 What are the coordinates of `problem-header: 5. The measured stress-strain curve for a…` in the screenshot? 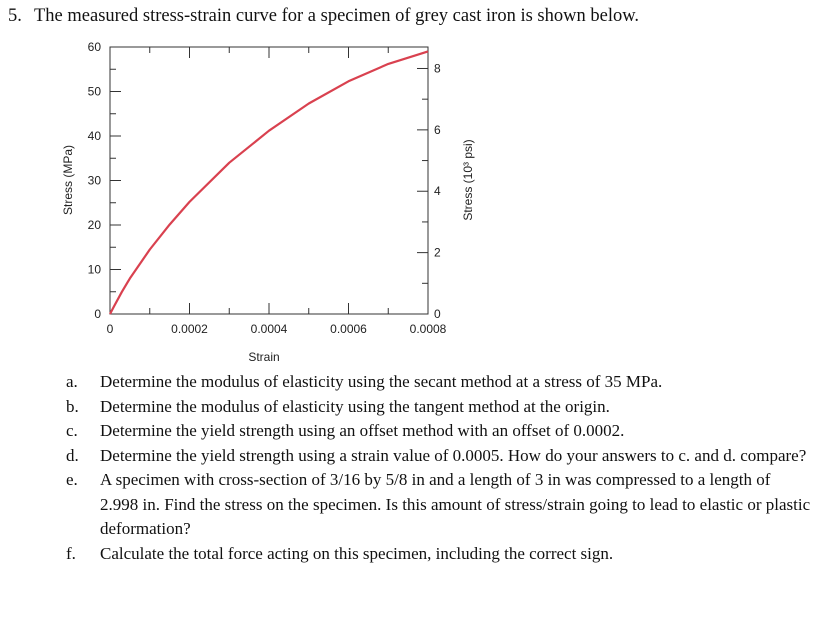 It's located at (323, 16).